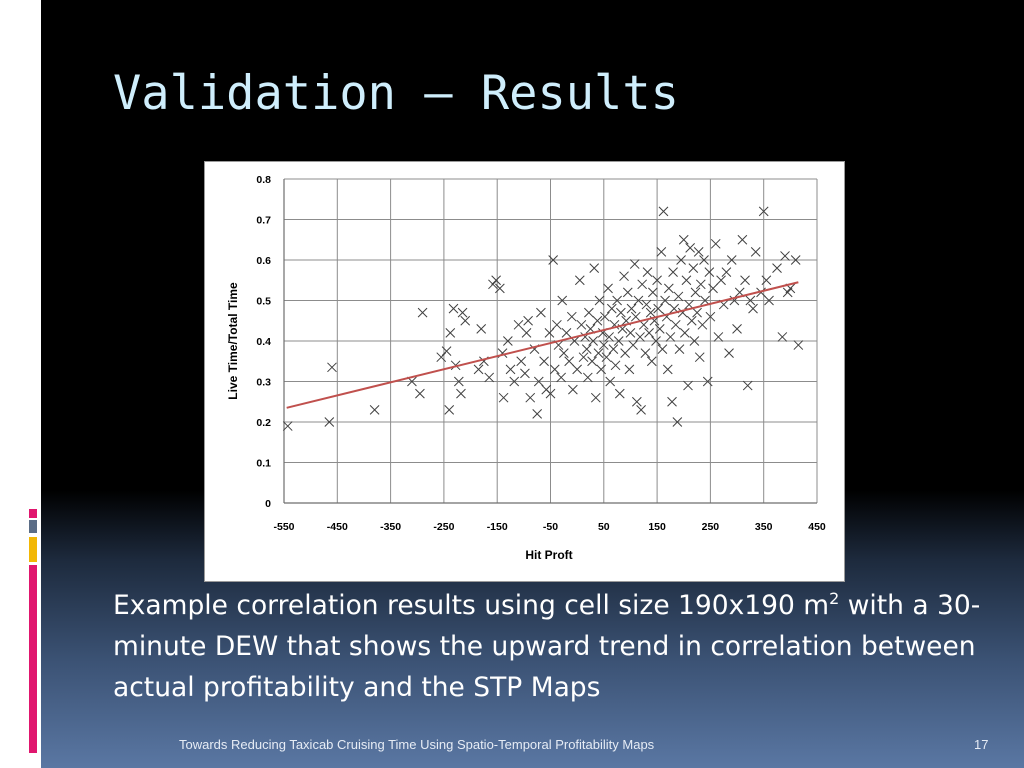 This screenshot has height=768, width=1024. I want to click on x-tick-label: 350, so click(764, 527).